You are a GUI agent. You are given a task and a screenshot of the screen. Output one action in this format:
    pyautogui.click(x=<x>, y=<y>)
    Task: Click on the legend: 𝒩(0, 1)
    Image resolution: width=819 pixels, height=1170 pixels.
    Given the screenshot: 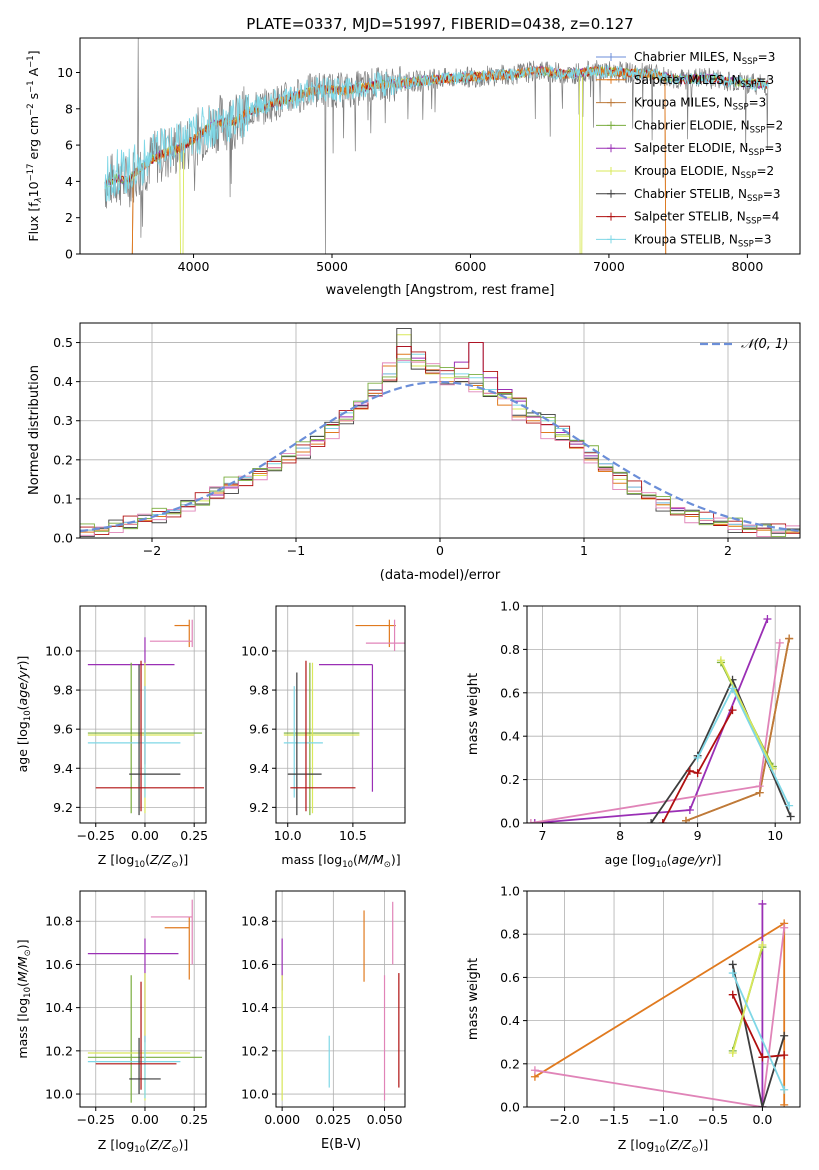 What is the action you would take?
    pyautogui.click(x=744, y=344)
    